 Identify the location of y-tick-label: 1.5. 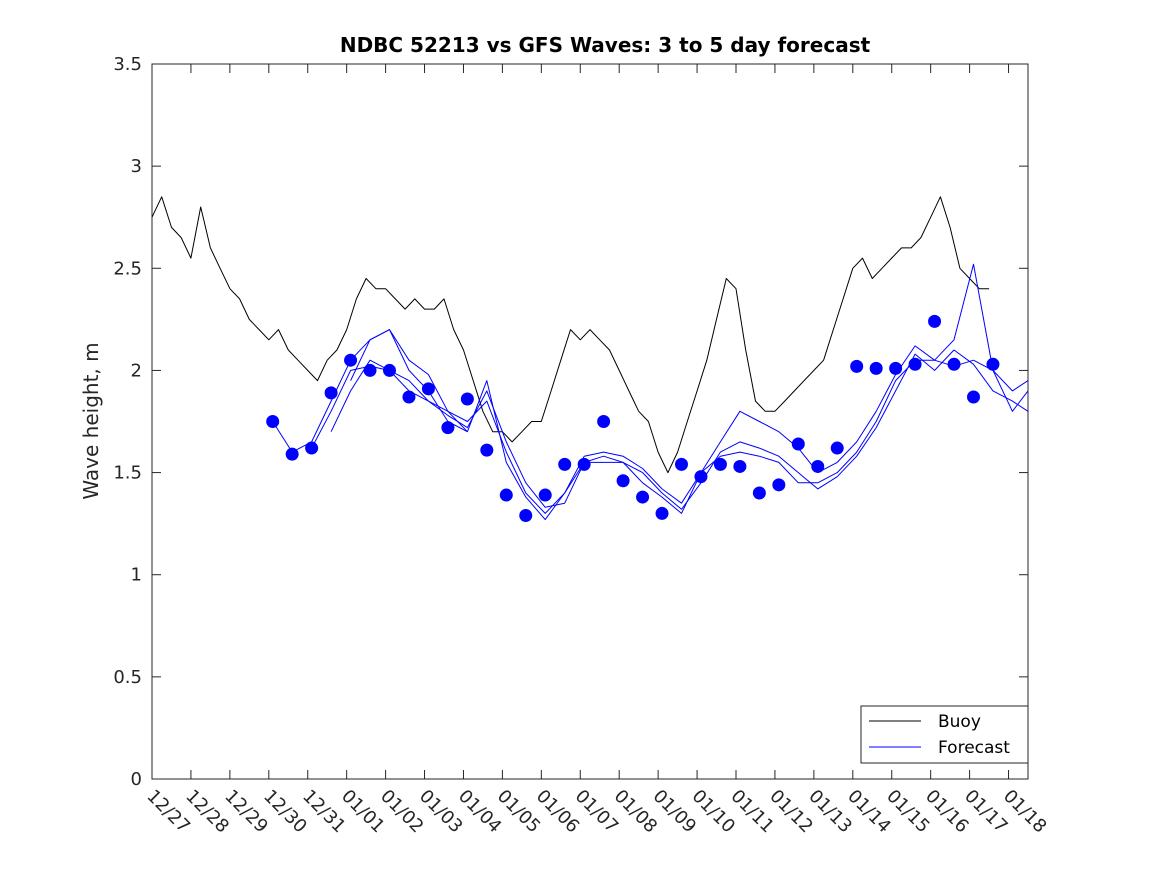
(127, 473).